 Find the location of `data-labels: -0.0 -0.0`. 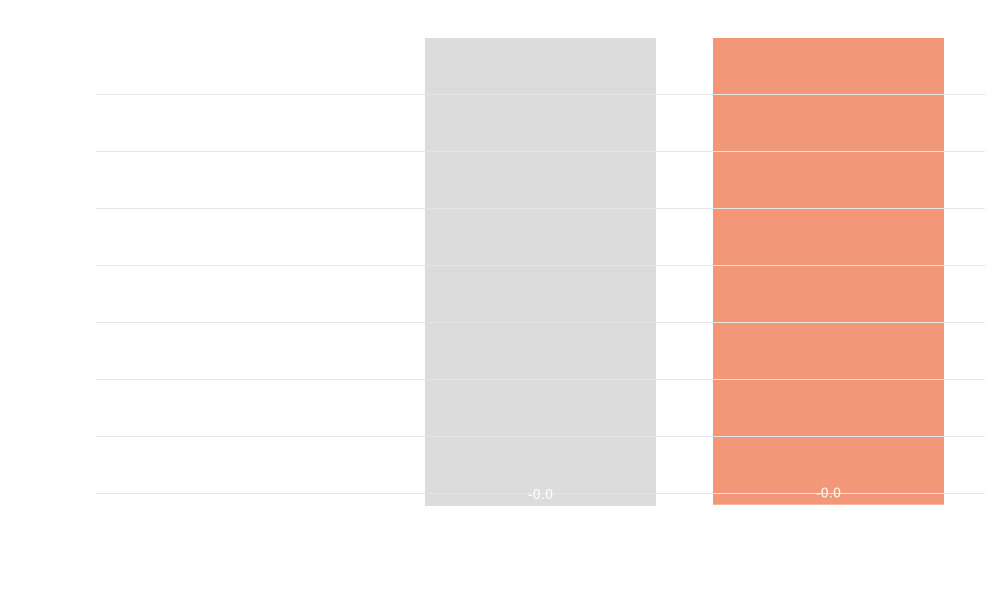

data-labels: -0.0 -0.0 is located at coordinates (684, 495).